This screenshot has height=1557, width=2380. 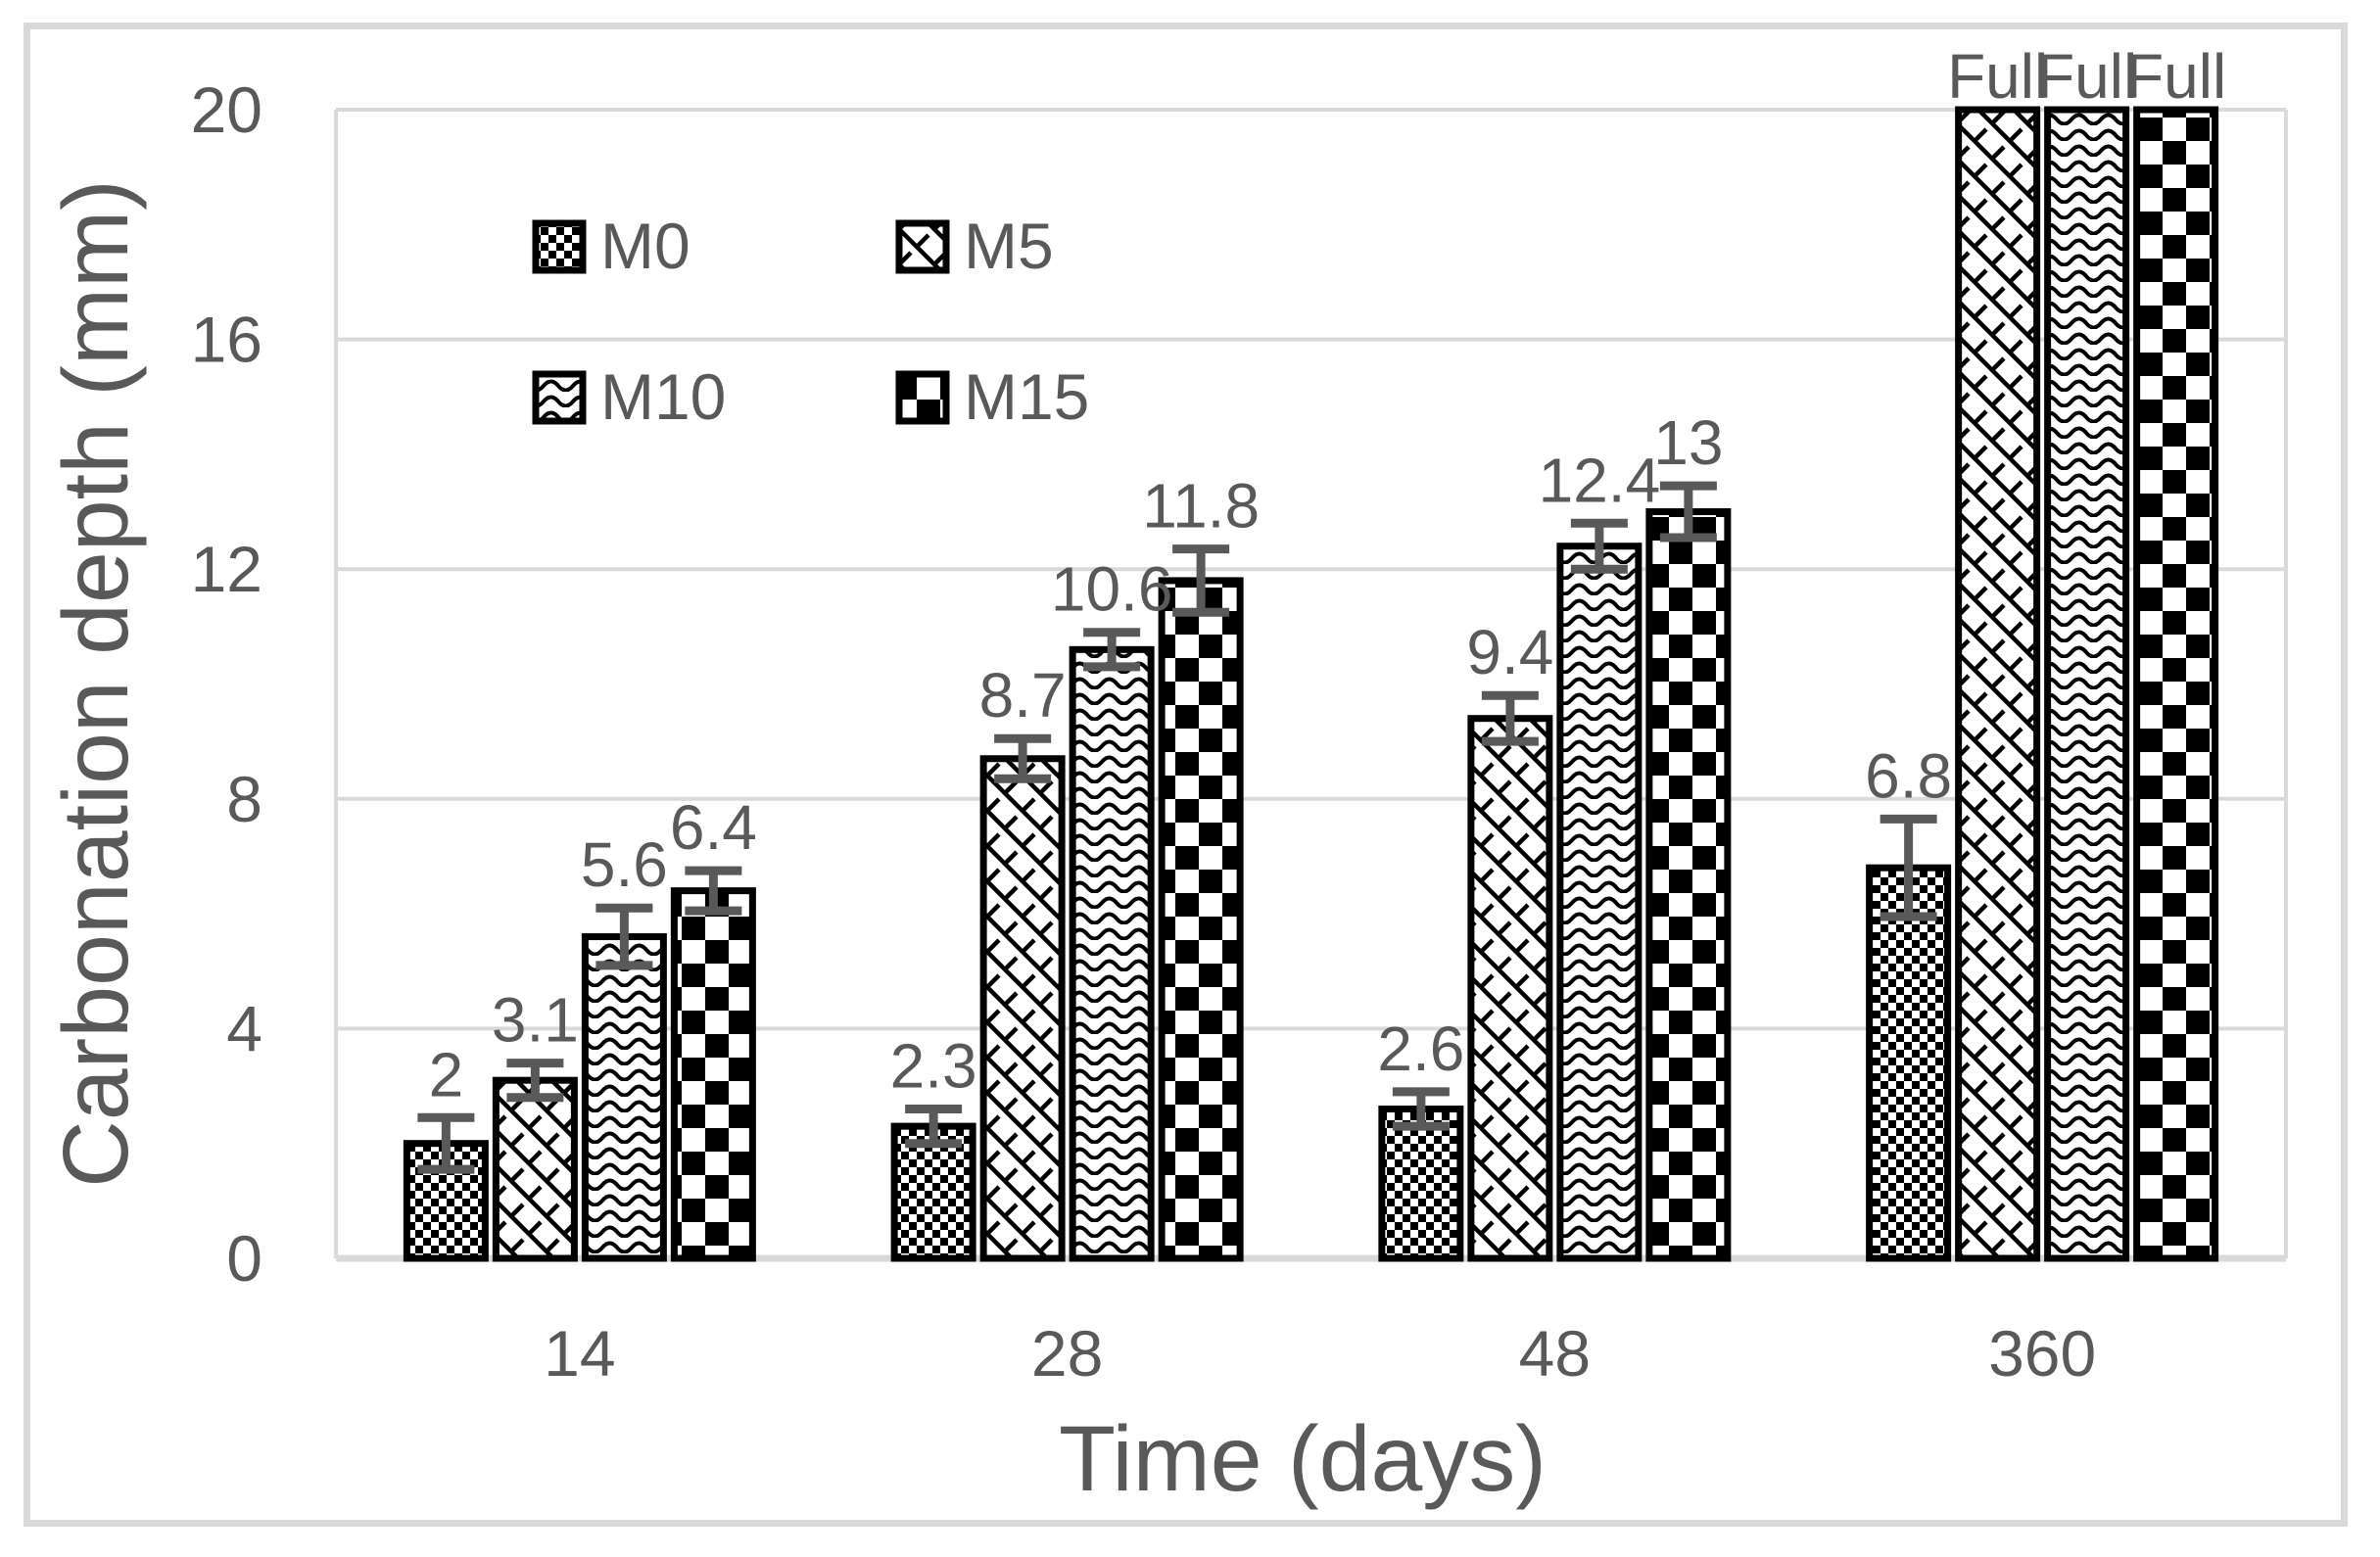 I want to click on legend-label-M0: M0, so click(x=645, y=246).